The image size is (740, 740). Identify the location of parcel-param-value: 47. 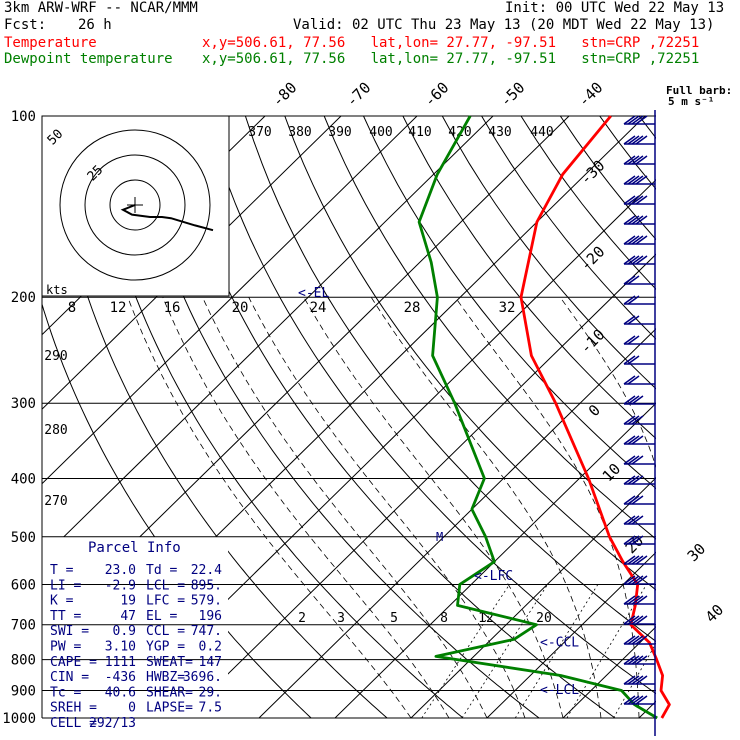
(128, 616).